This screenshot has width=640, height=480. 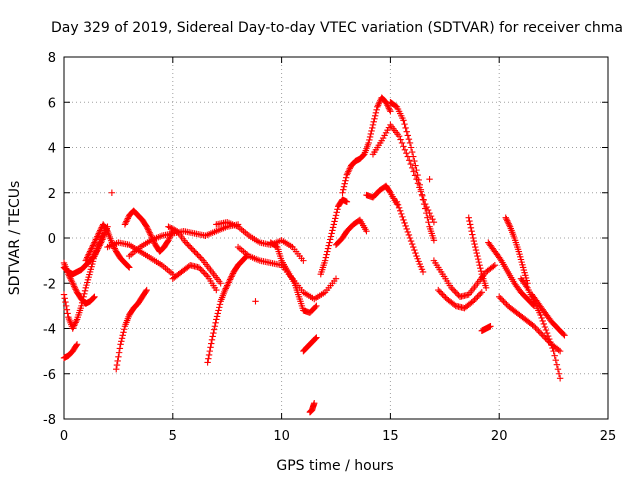 I want to click on y-tick-label: -6, so click(x=49, y=375).